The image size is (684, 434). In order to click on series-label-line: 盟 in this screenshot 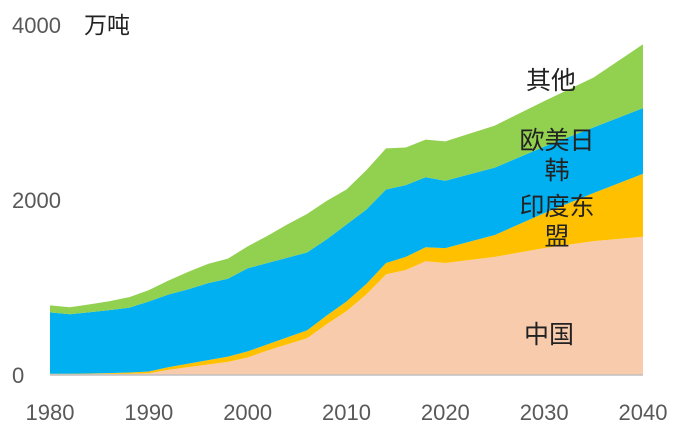, I will do `click(556, 236)`.